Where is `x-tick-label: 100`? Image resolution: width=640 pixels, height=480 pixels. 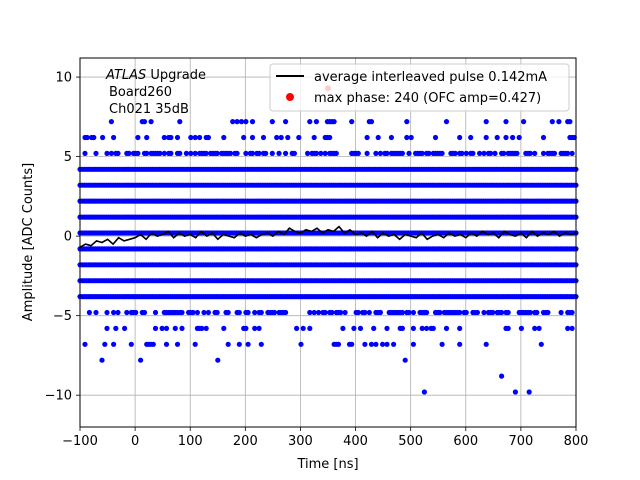 x-tick-label: 100 is located at coordinates (190, 441).